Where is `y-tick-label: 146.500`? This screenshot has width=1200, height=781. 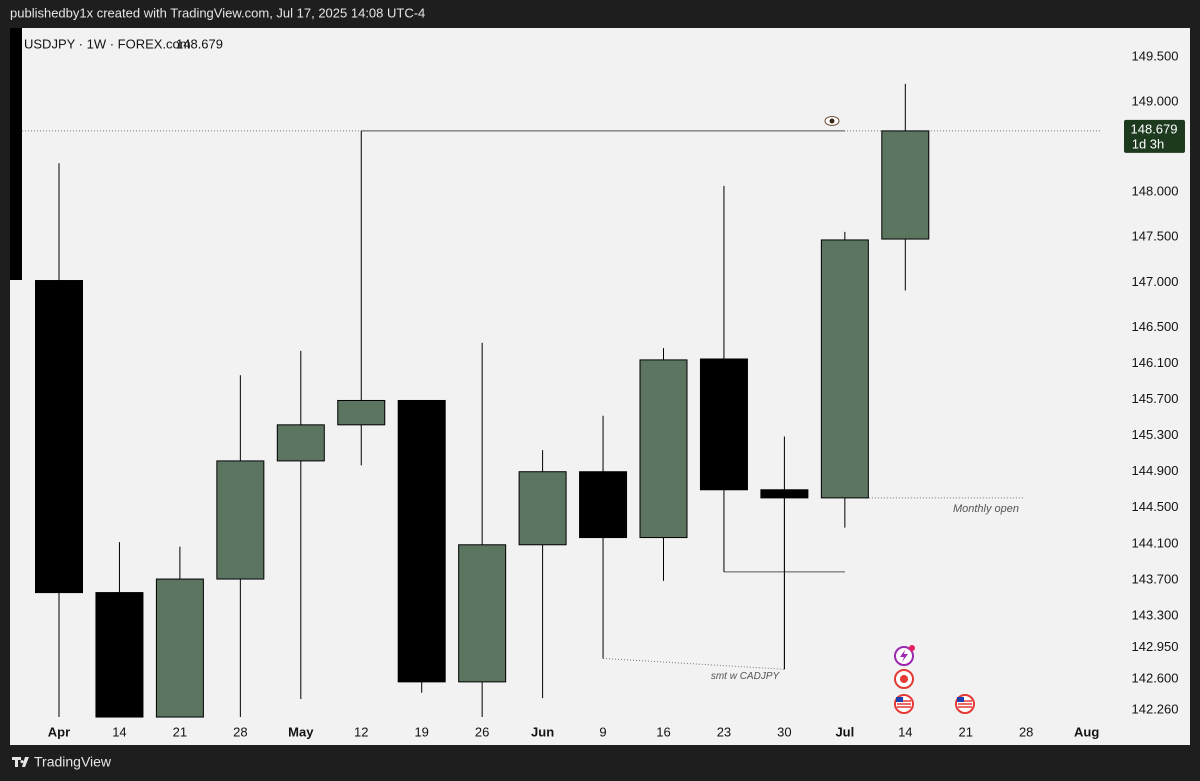
y-tick-label: 146.500 is located at coordinates (1155, 326).